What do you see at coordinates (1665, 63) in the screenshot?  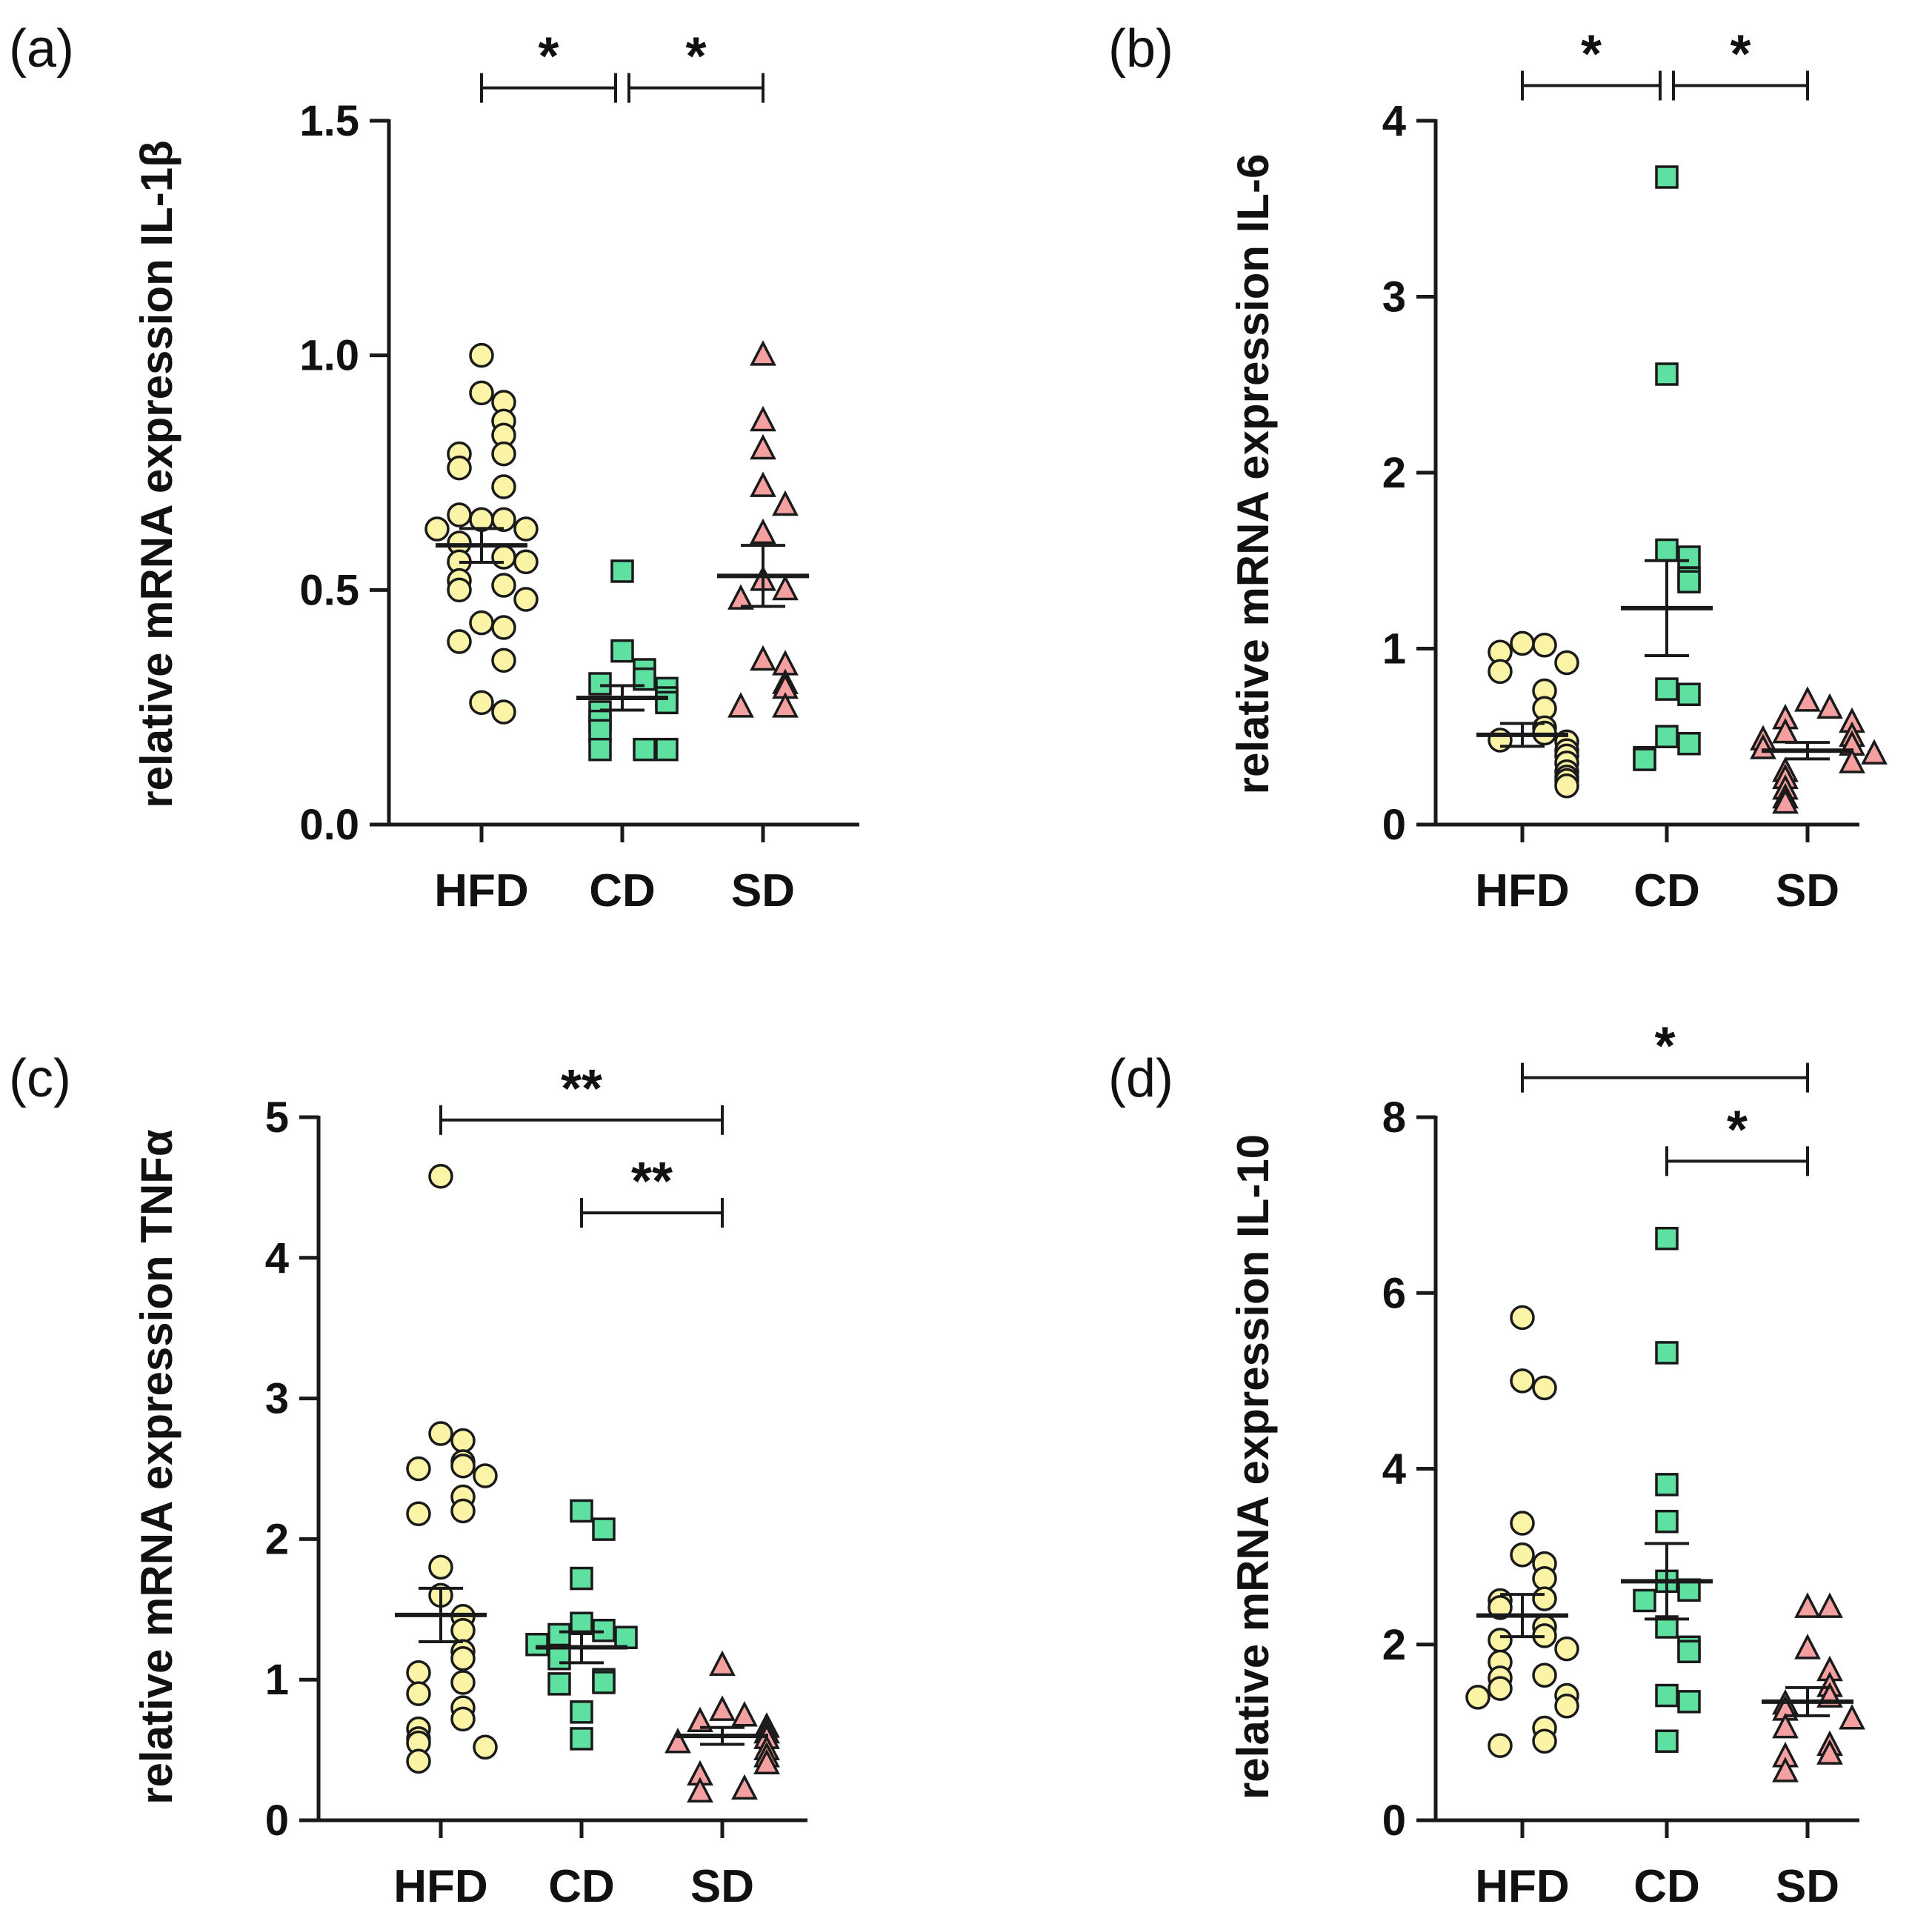 I see `significance-brackets: **` at bounding box center [1665, 63].